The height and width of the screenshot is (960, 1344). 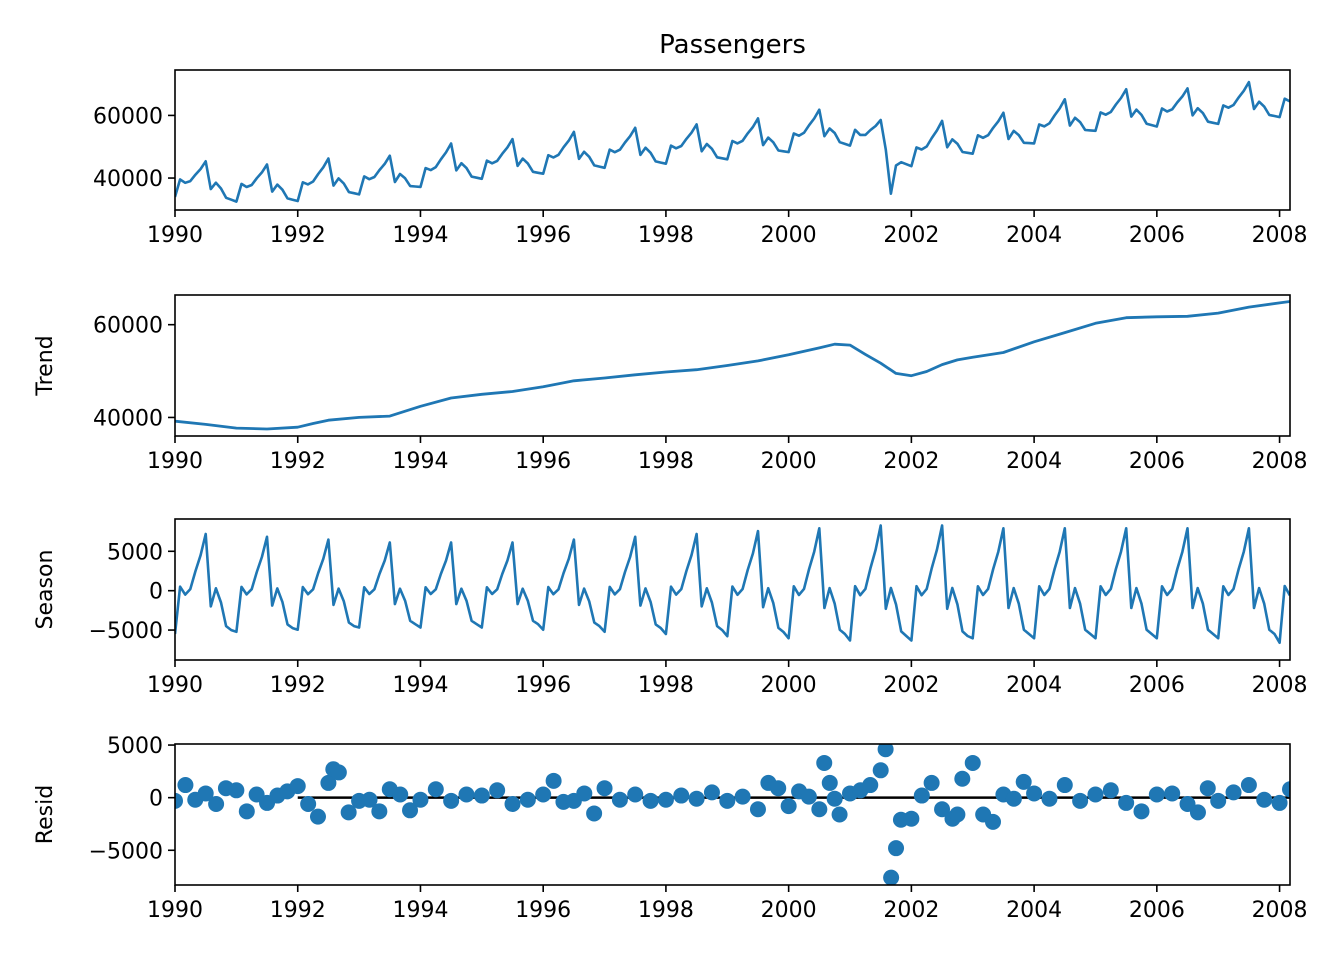 I want to click on y-axis-label: Season, so click(x=45, y=590).